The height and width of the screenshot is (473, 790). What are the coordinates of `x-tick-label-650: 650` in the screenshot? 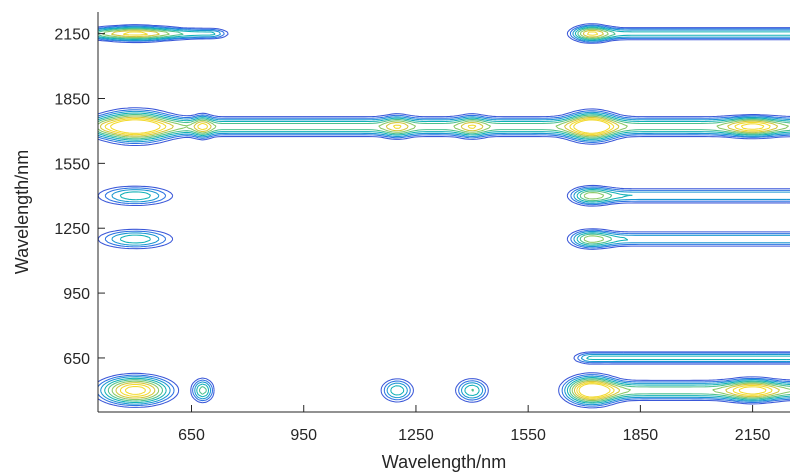 It's located at (191, 435).